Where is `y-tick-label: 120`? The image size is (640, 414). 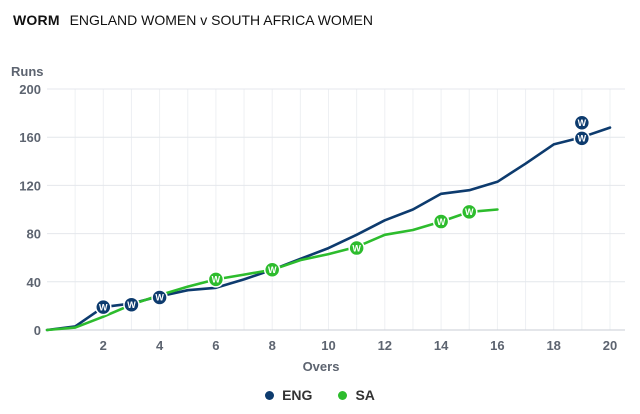 y-tick-label: 120 is located at coordinates (30, 185).